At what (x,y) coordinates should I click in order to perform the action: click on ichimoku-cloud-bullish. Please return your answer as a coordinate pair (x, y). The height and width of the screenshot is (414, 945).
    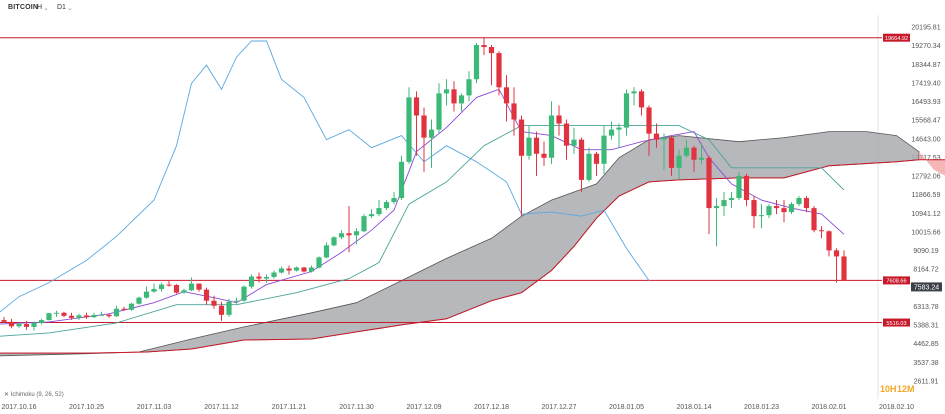
    Looking at the image, I should click on (932, 163).